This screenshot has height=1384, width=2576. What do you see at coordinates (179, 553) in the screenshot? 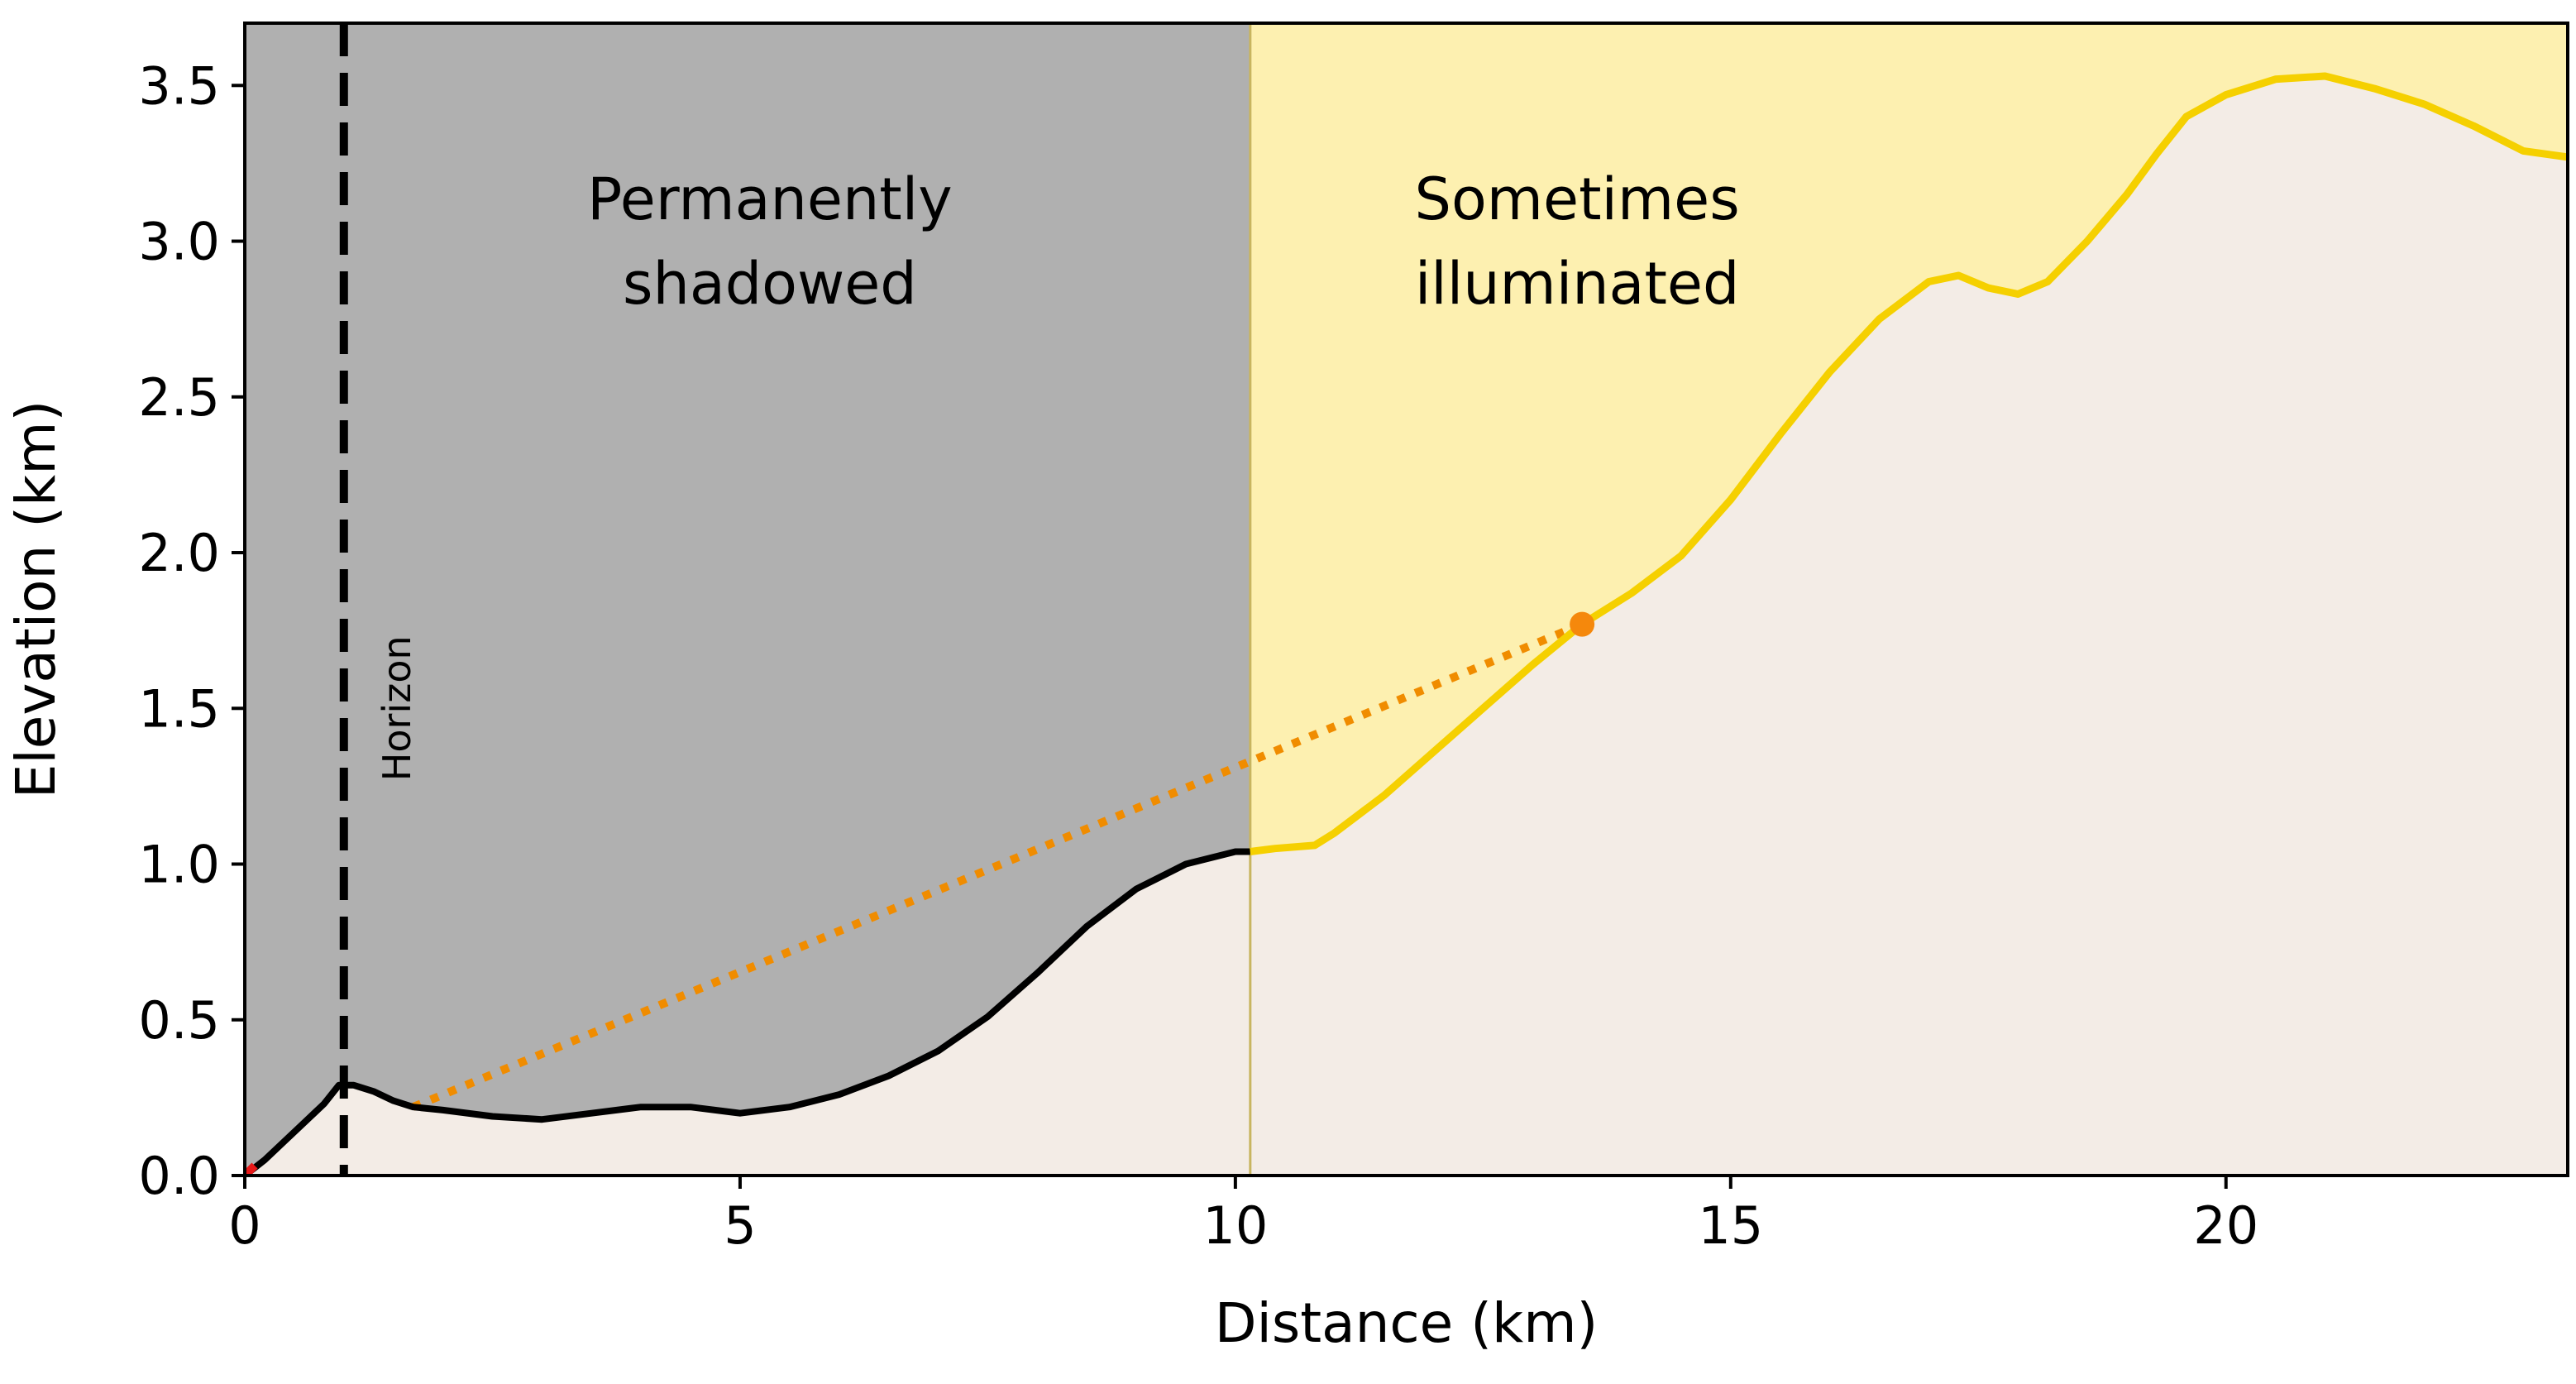
I see `y-tick-label: 2.0` at bounding box center [179, 553].